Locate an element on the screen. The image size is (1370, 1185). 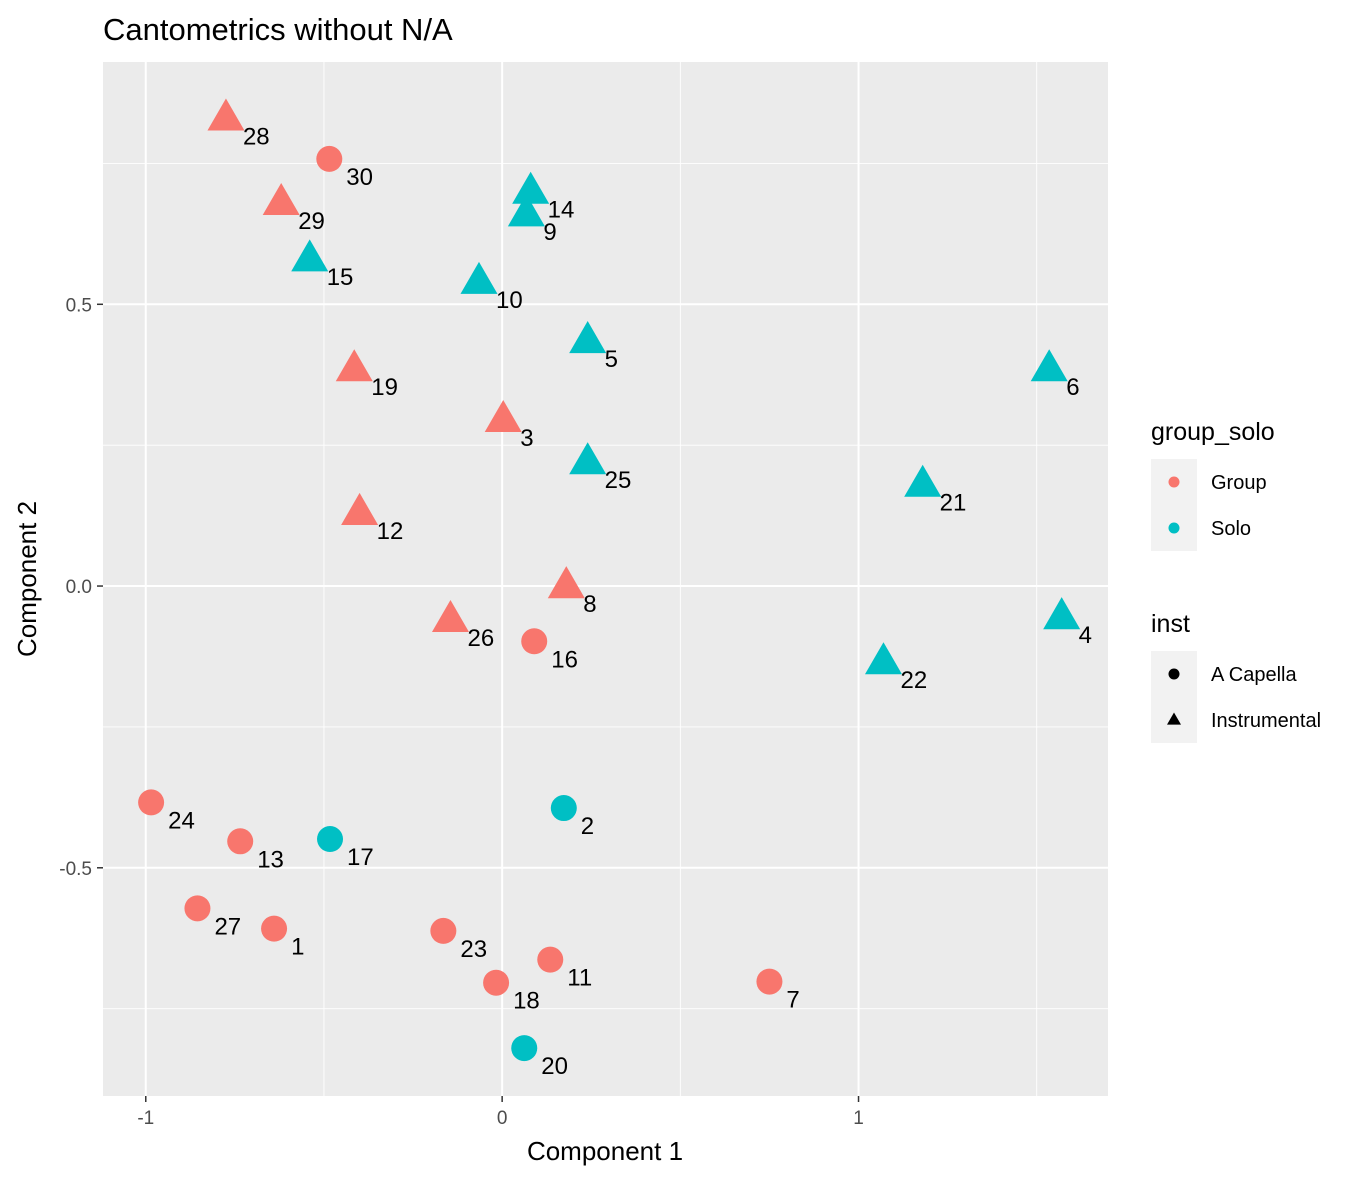
chart-title: Cantometrics without N/A is located at coordinates (278, 29).